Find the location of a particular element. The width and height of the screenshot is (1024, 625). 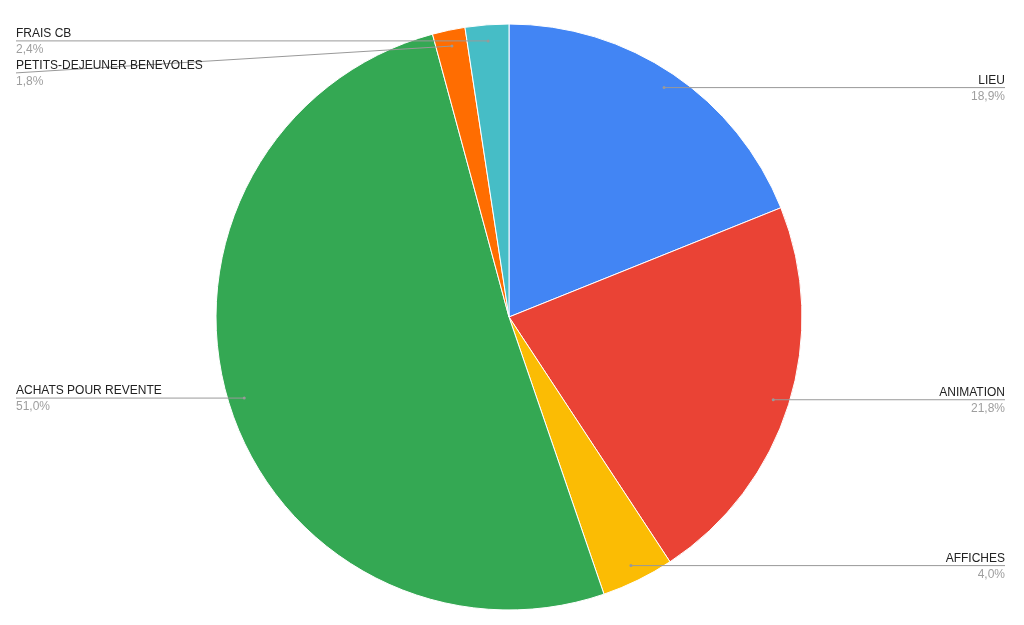

slice-label: PETITS-DEJEUNER BENEVOLES is located at coordinates (109, 64).